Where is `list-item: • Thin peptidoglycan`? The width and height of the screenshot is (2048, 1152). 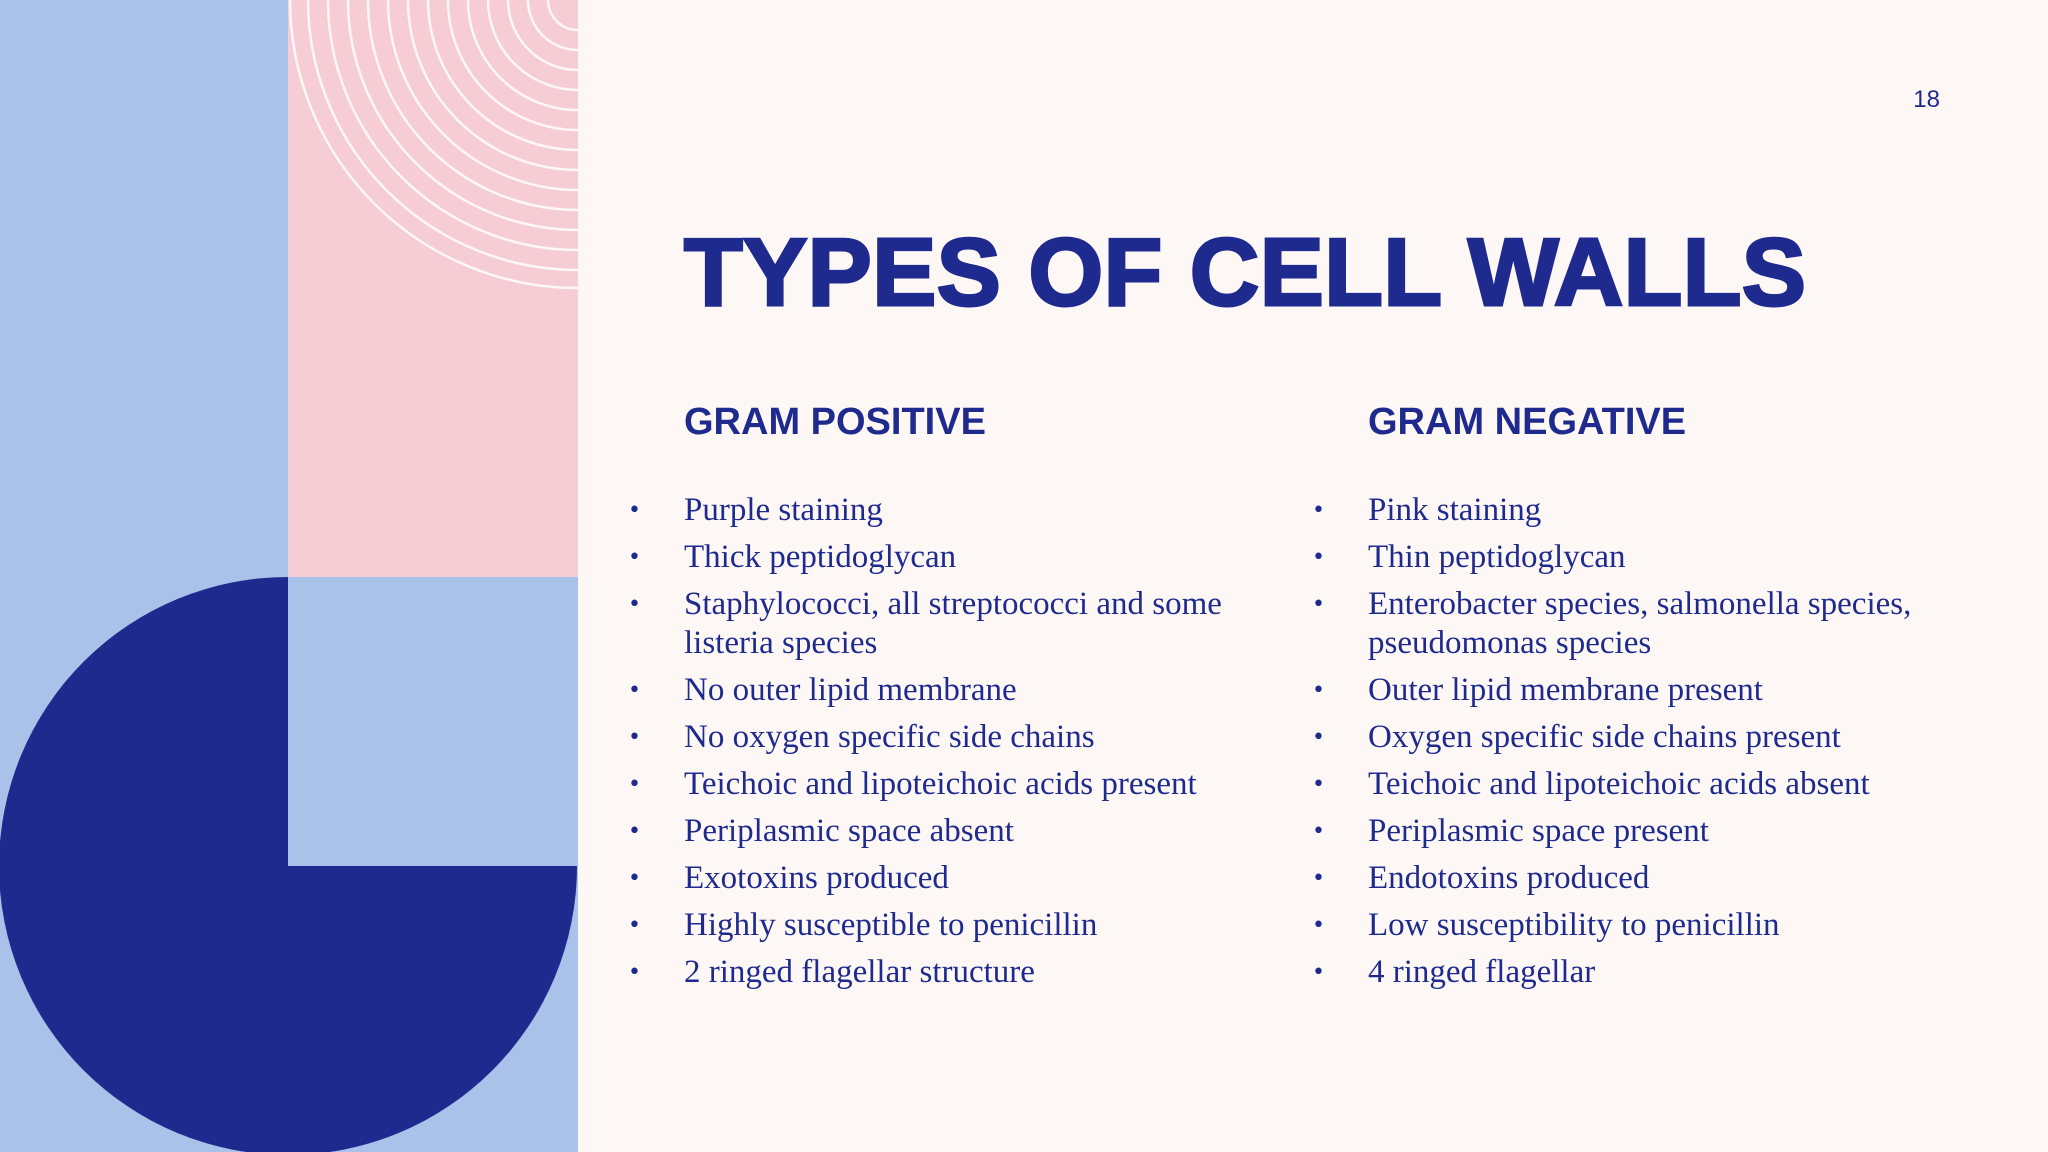 list-item: • Thin peptidoglycan is located at coordinates (1638, 557).